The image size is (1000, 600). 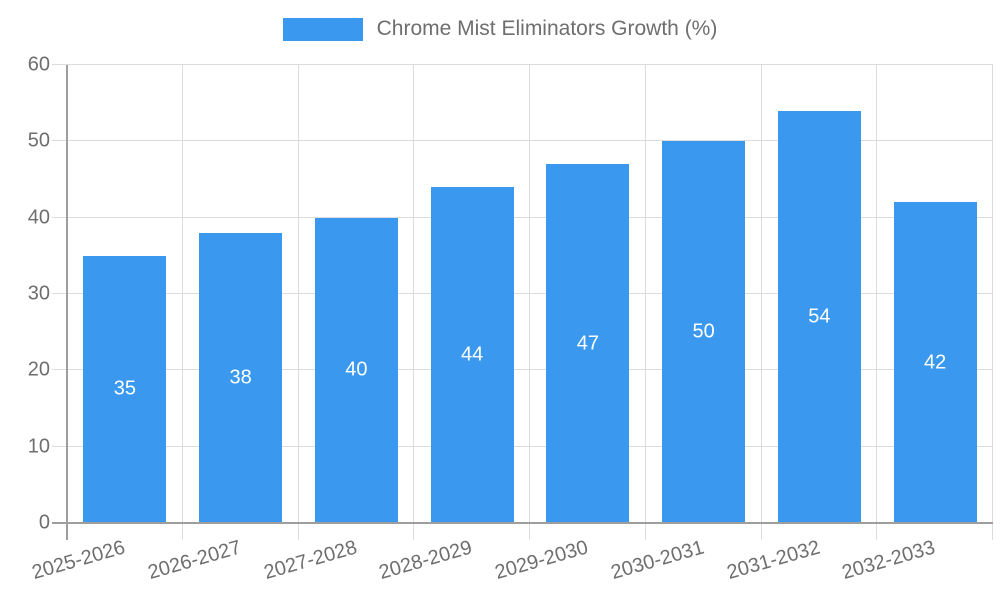 I want to click on x-axis-tick-label: 2030-2031, so click(x=657, y=560).